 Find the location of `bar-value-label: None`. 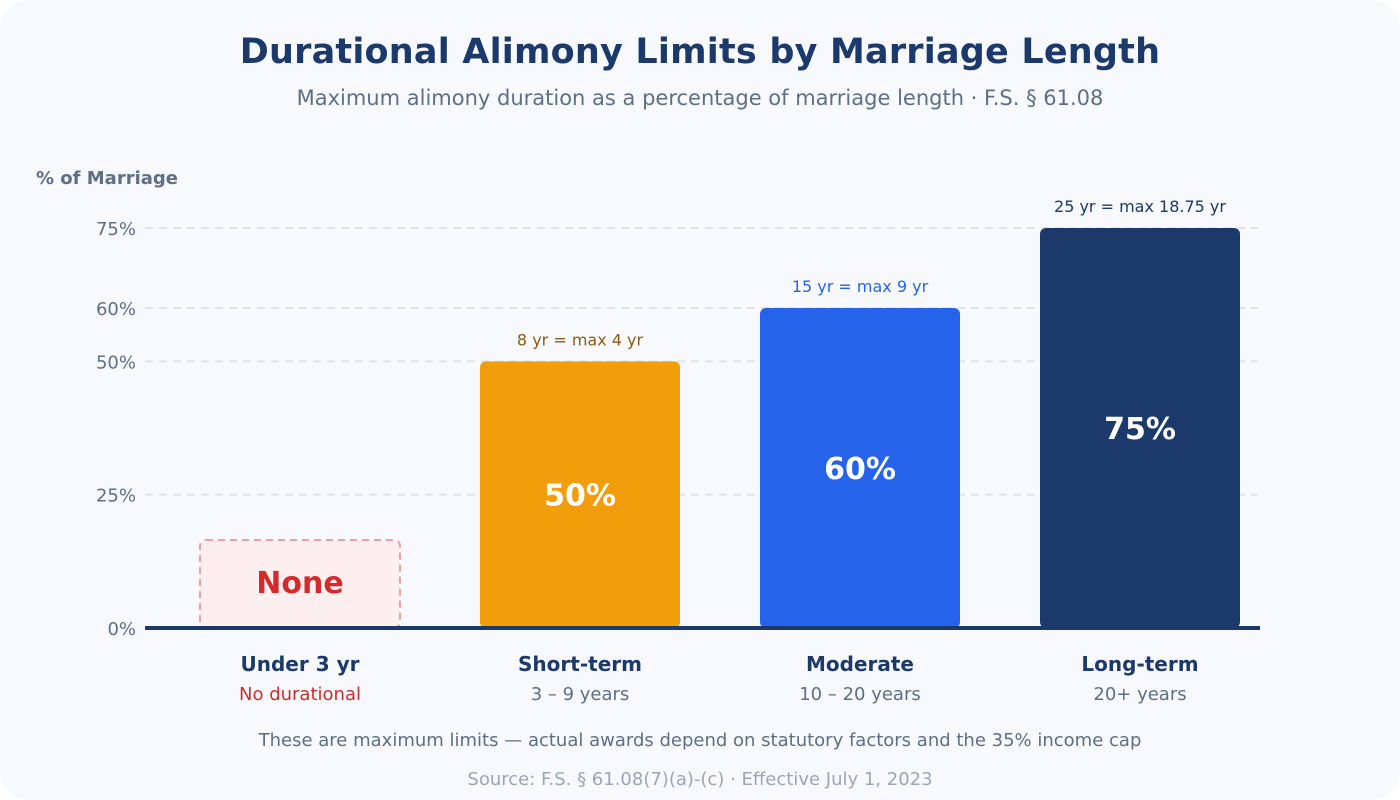

bar-value-label: None is located at coordinates (299, 583).